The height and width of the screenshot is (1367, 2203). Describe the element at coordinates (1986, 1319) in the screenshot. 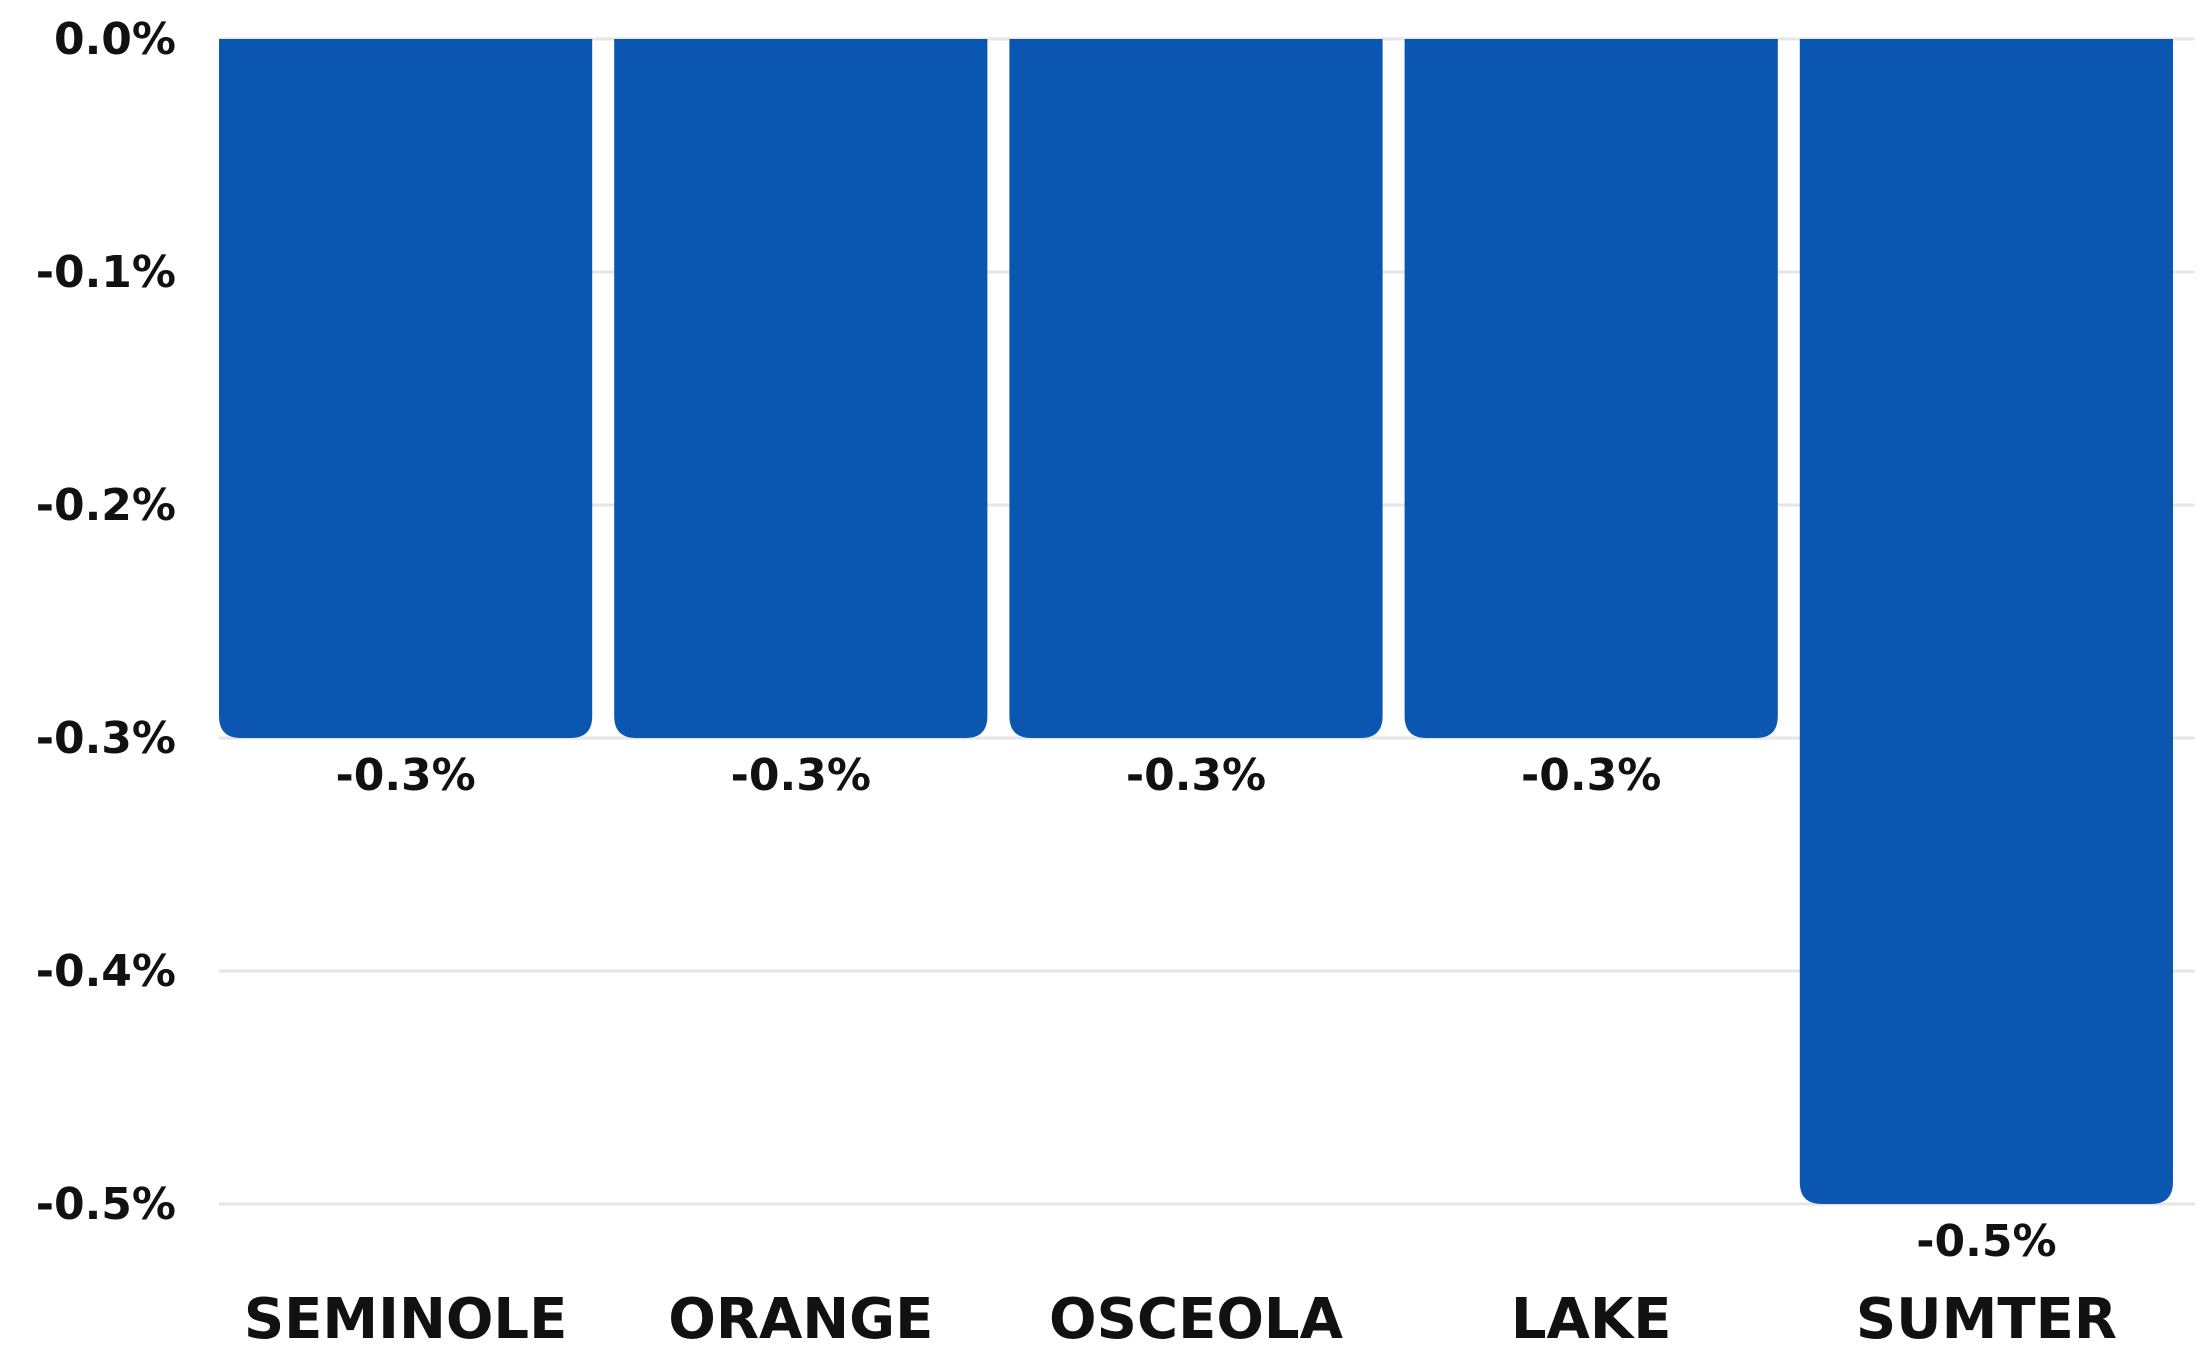

I see `category-label: SUMTER` at that location.